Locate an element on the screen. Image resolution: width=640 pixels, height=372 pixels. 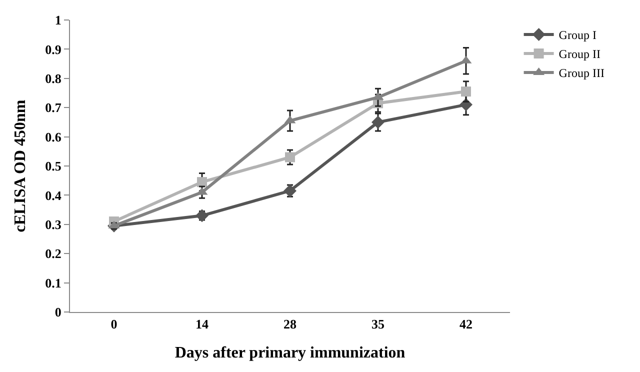
x-tick-label: 42 is located at coordinates (466, 324).